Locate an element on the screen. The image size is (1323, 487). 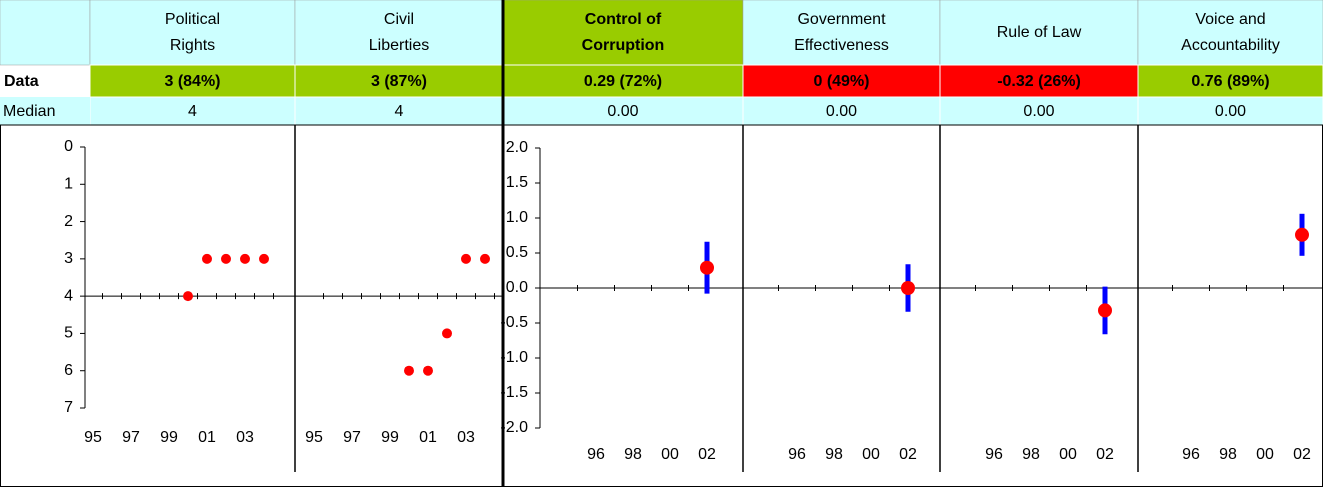
y-tick-label: 0.5 is located at coordinates (517, 252).